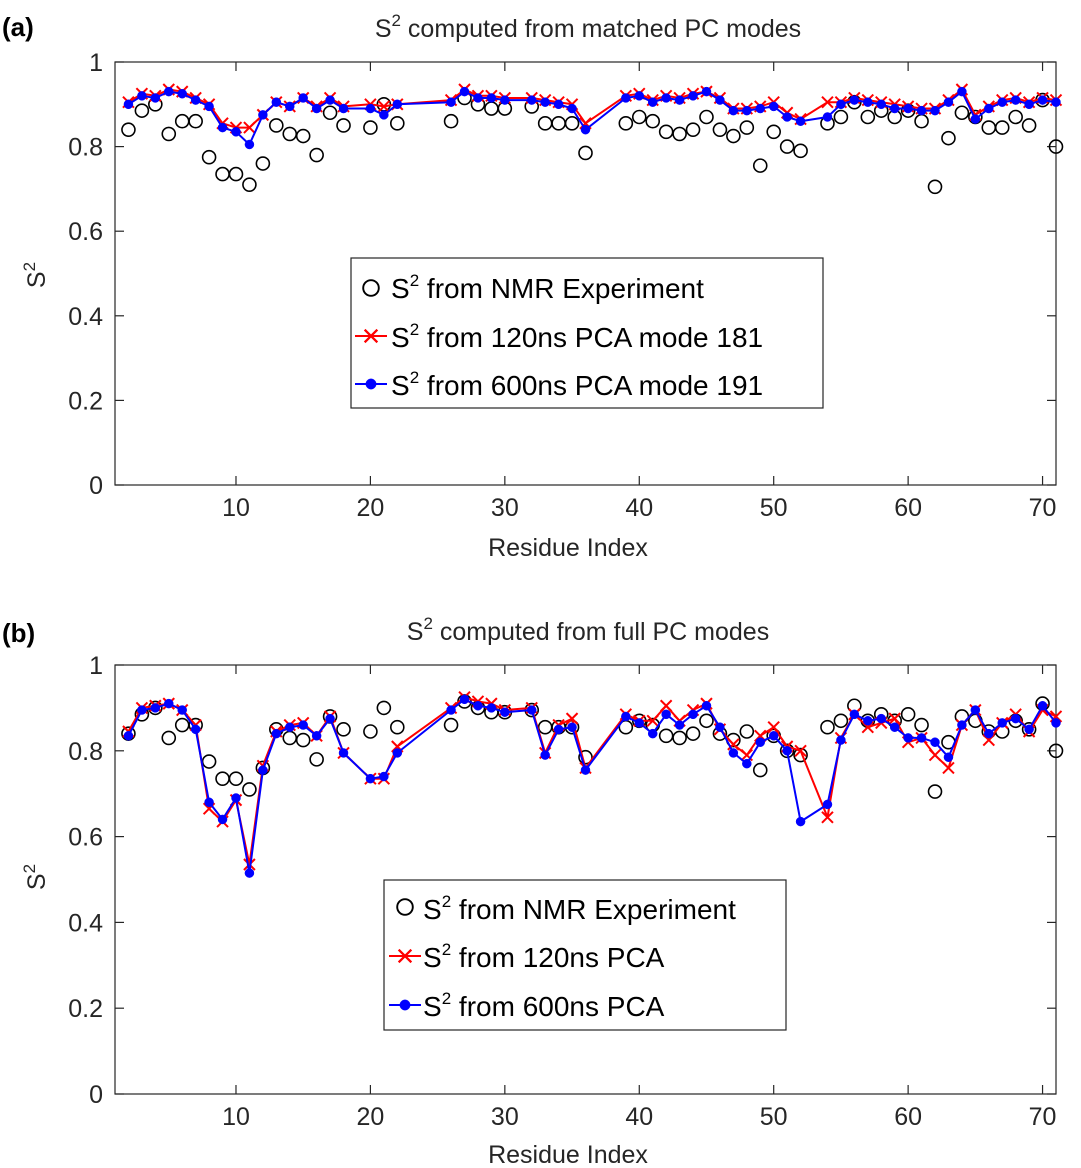 Image resolution: width=1081 pixels, height=1168 pixels. Describe the element at coordinates (579, 908) in the screenshot. I see `panel-b-legend-nmr-label: S2 from NMR Experiment` at that location.